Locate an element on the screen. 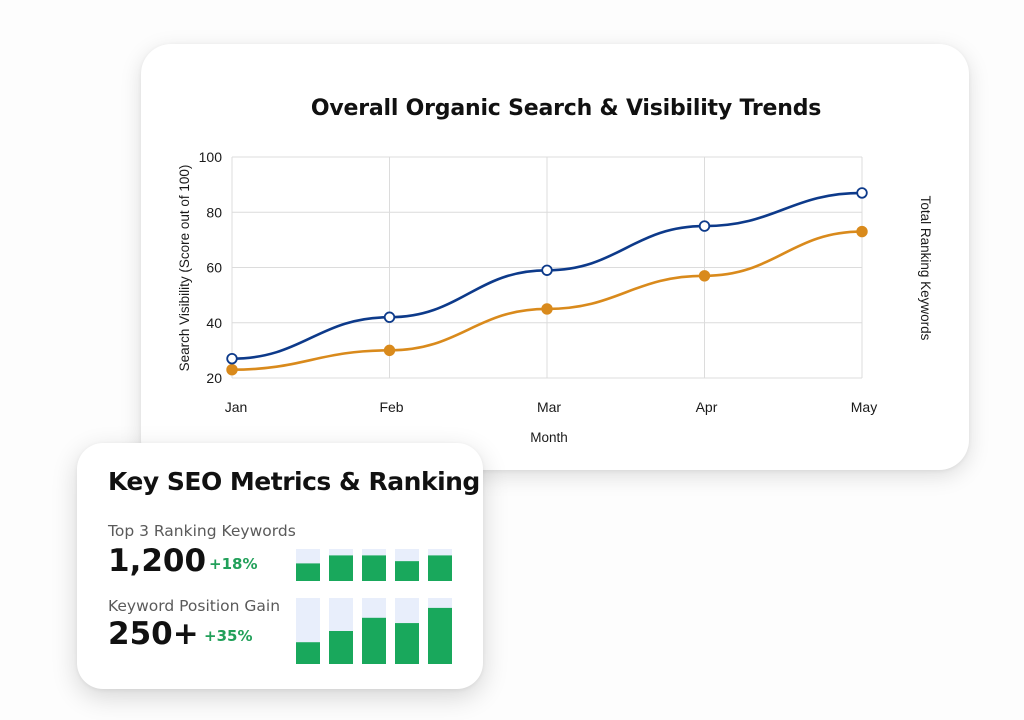 This screenshot has height=720, width=1024. metric-mini-bar-charts is located at coordinates (374, 606).